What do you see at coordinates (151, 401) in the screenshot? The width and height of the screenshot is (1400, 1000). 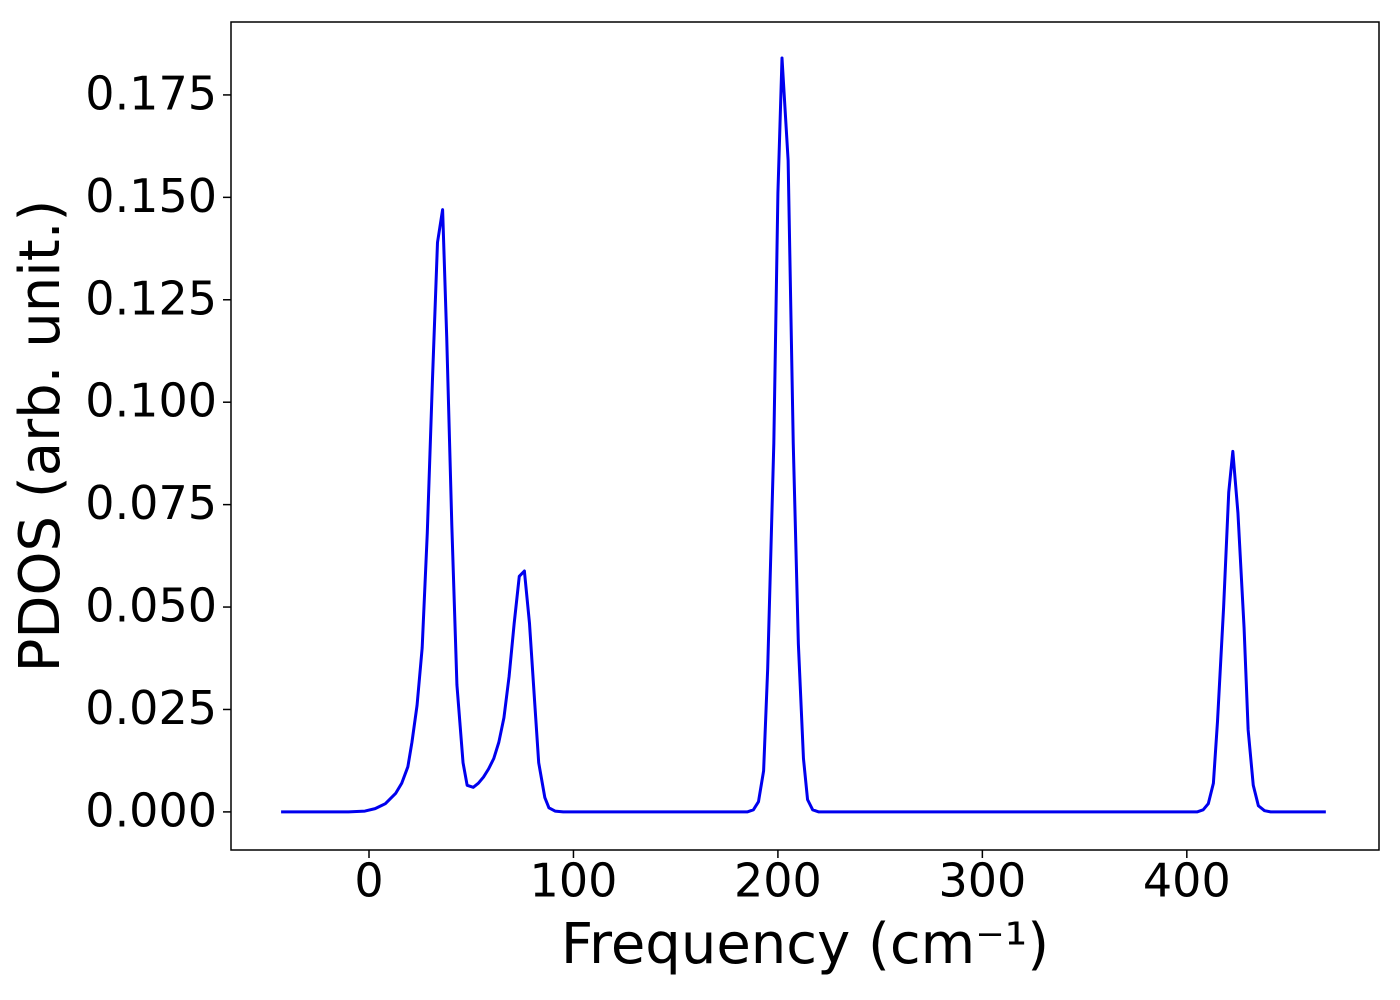 I see `y-tick-label: 0.100` at bounding box center [151, 401].